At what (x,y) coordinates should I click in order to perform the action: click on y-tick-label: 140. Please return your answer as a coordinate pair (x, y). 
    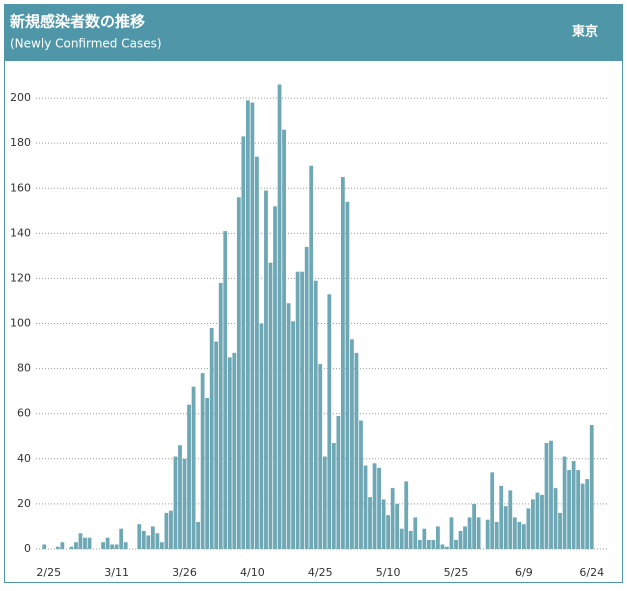
    Looking at the image, I should click on (20, 232).